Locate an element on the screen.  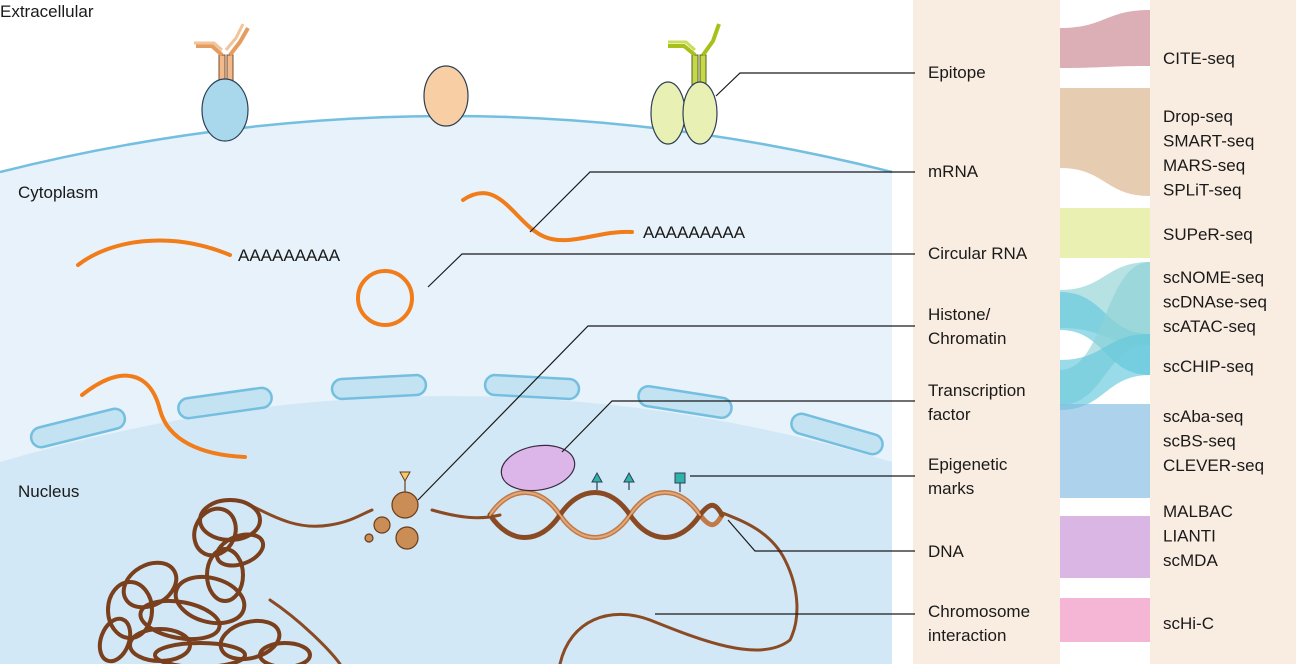
transcription-factor is located at coordinates (538, 468).